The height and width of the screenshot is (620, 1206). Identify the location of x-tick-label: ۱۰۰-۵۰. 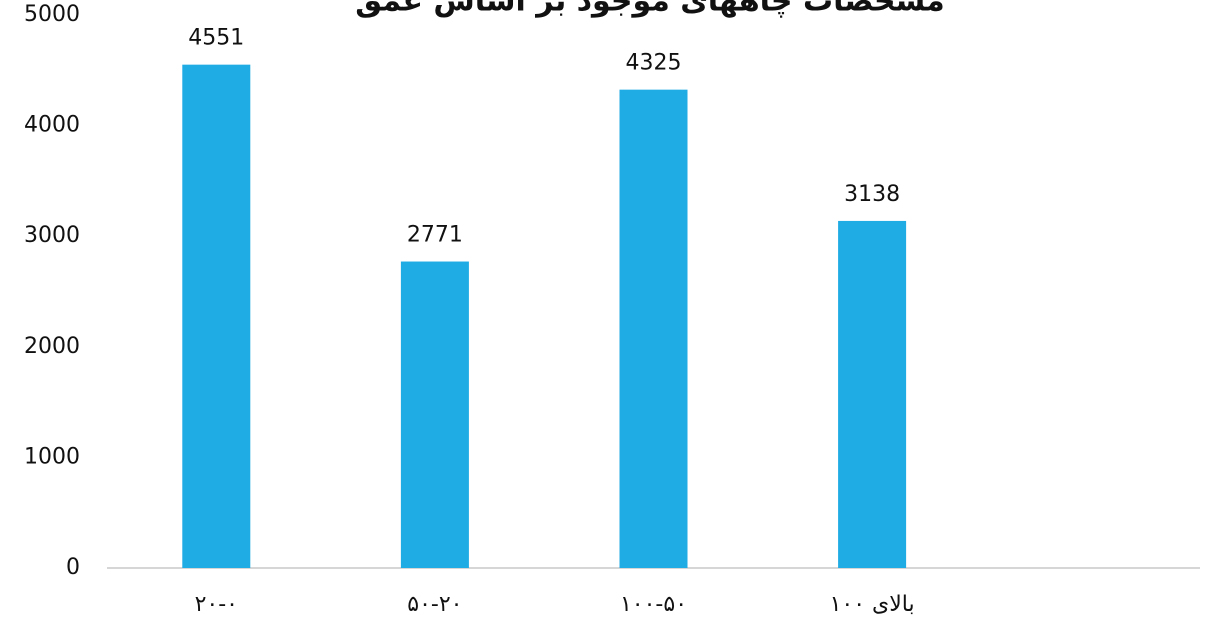
(653, 604).